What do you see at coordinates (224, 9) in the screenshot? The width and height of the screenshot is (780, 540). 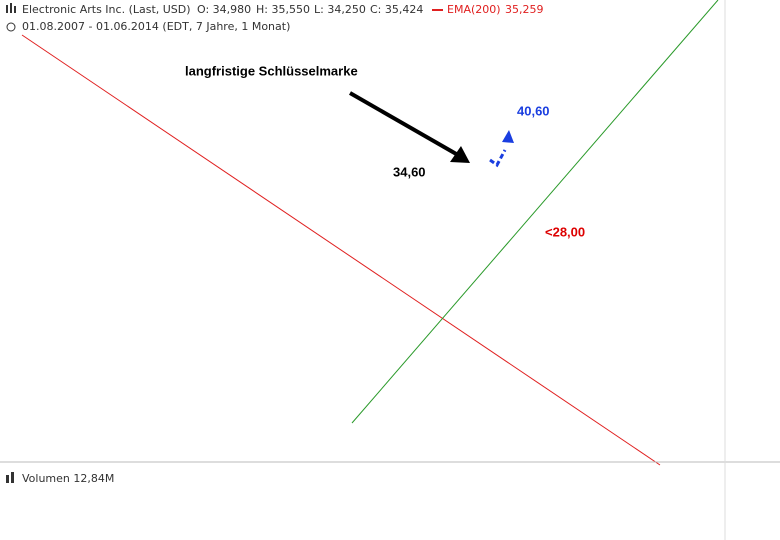 I see `header-open: O: 34,980` at bounding box center [224, 9].